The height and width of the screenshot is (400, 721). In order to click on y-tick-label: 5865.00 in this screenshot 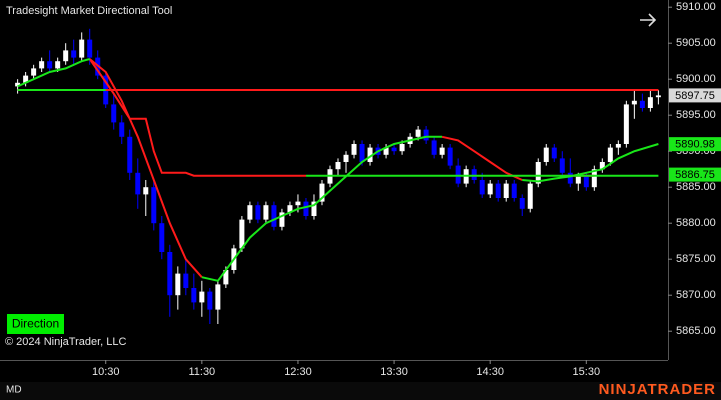, I will do `click(696, 331)`.